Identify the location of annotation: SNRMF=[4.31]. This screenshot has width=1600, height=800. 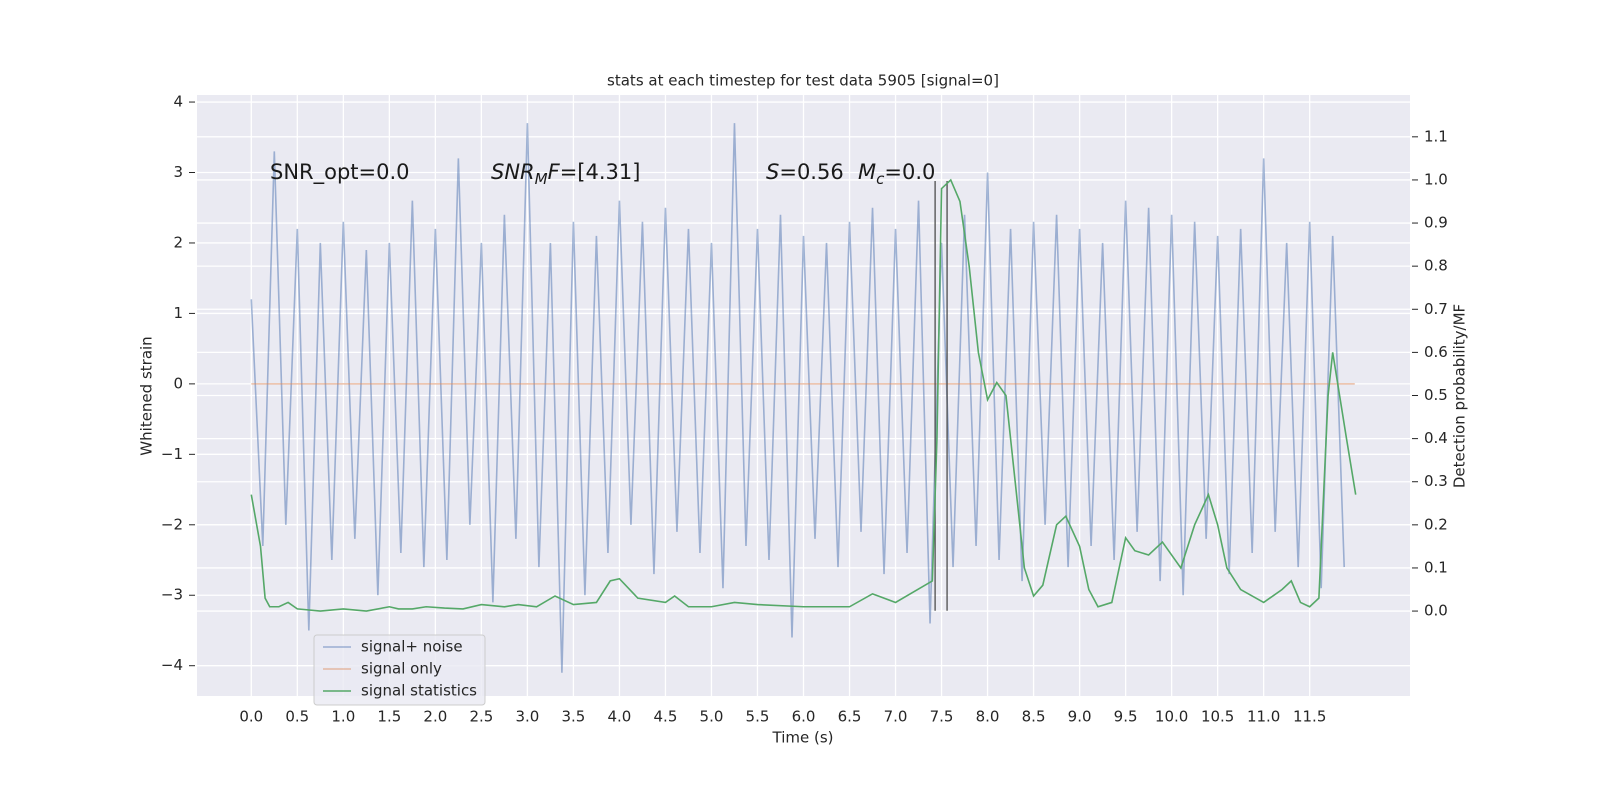
(565, 174).